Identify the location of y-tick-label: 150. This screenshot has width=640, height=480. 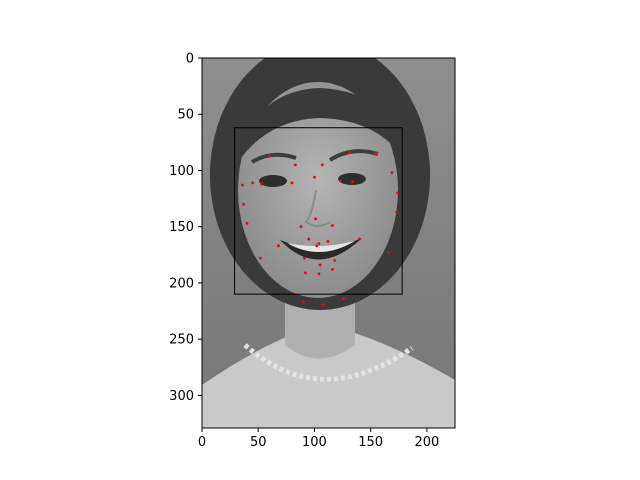
(181, 227).